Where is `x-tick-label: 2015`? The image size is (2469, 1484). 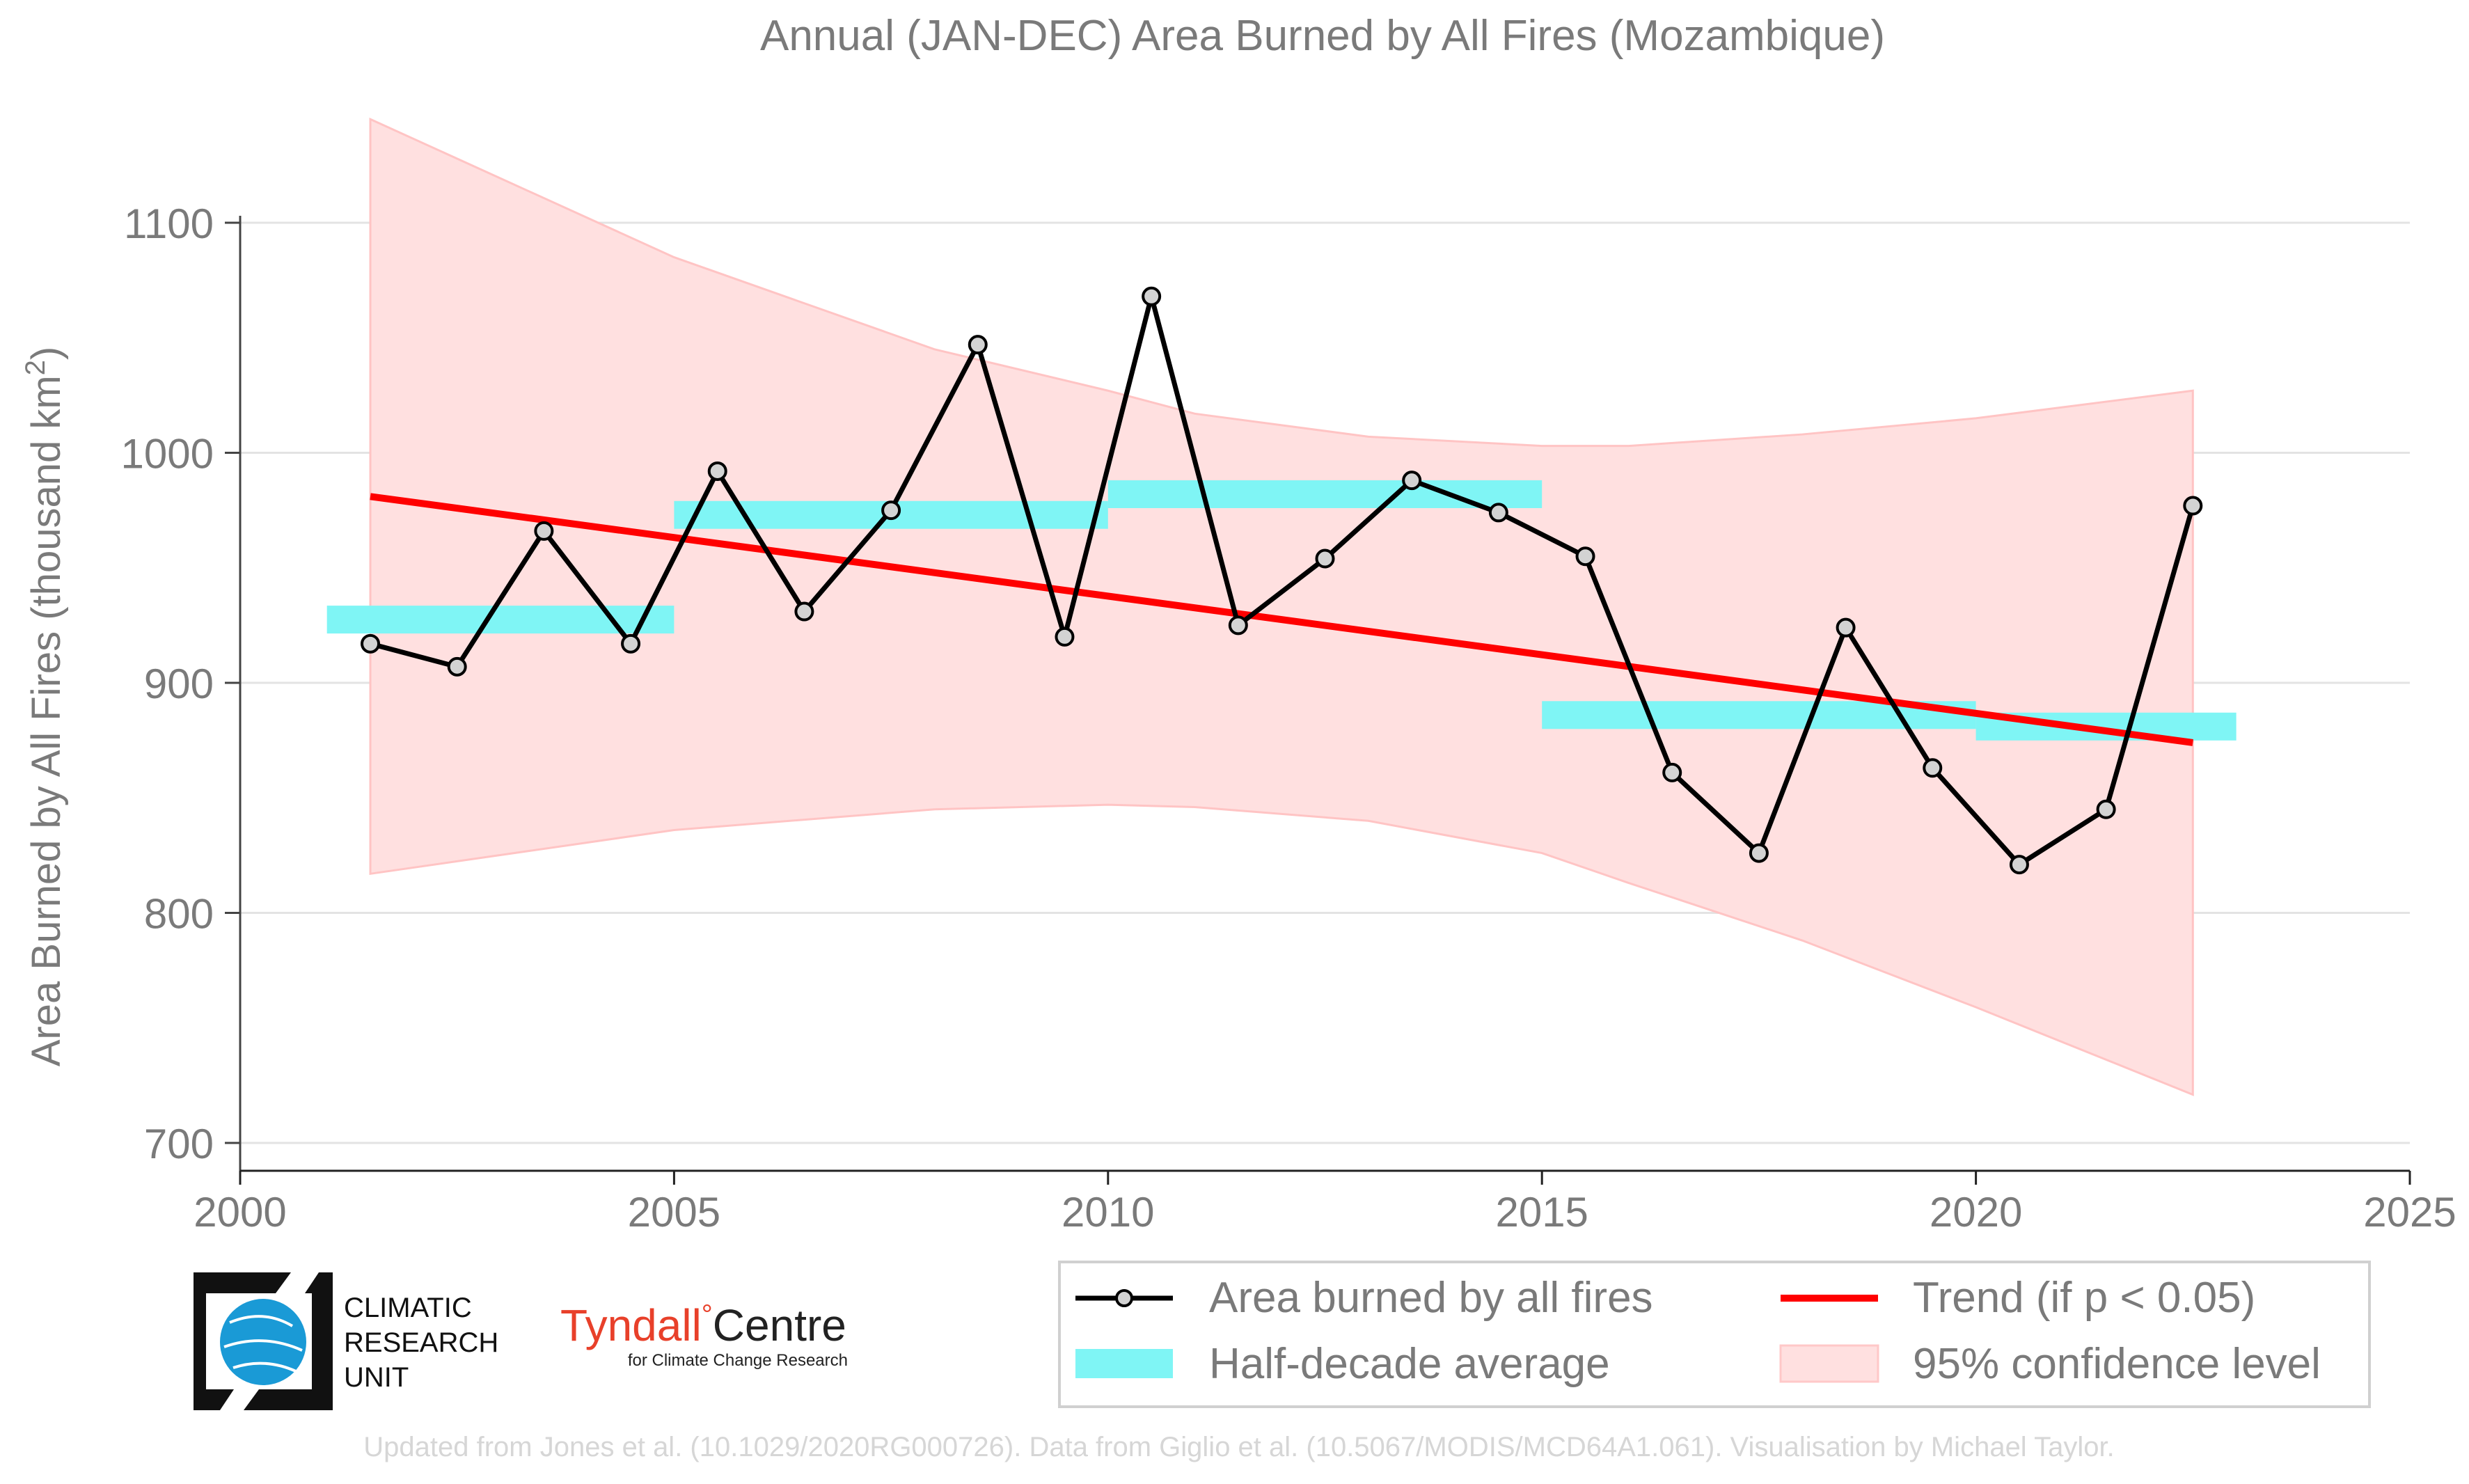
x-tick-label: 2015 is located at coordinates (1541, 1212).